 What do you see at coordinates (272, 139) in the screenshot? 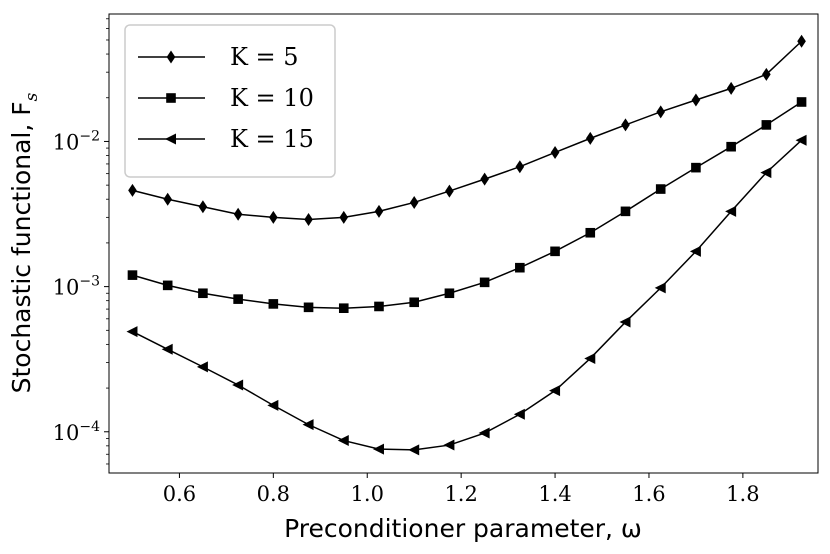
I see `legend-label: K = 15` at bounding box center [272, 139].